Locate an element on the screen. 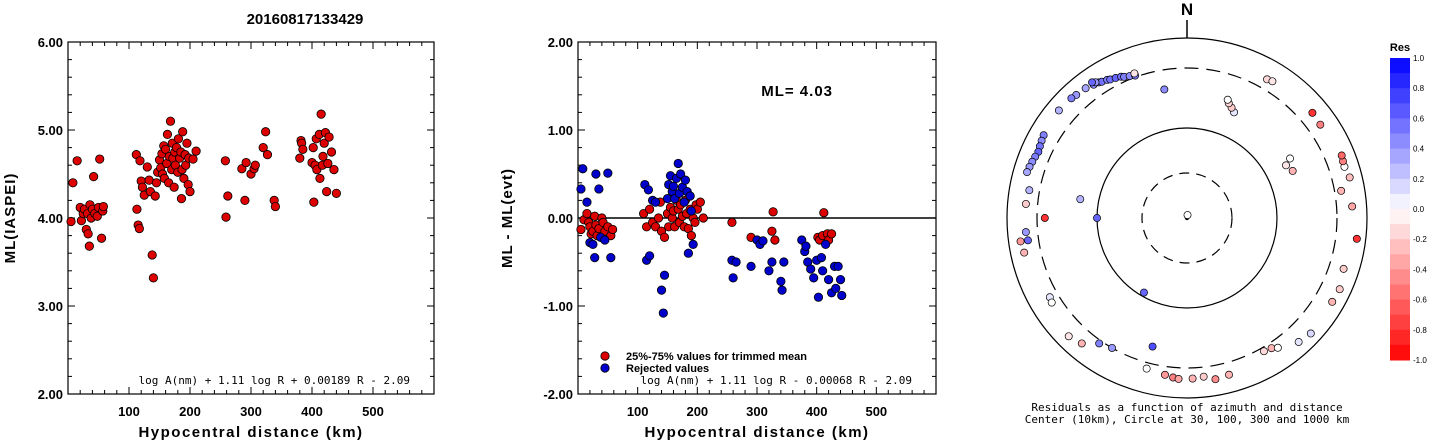 Image resolution: width=1437 pixels, height=441 pixels. data-points is located at coordinates (711, 238).